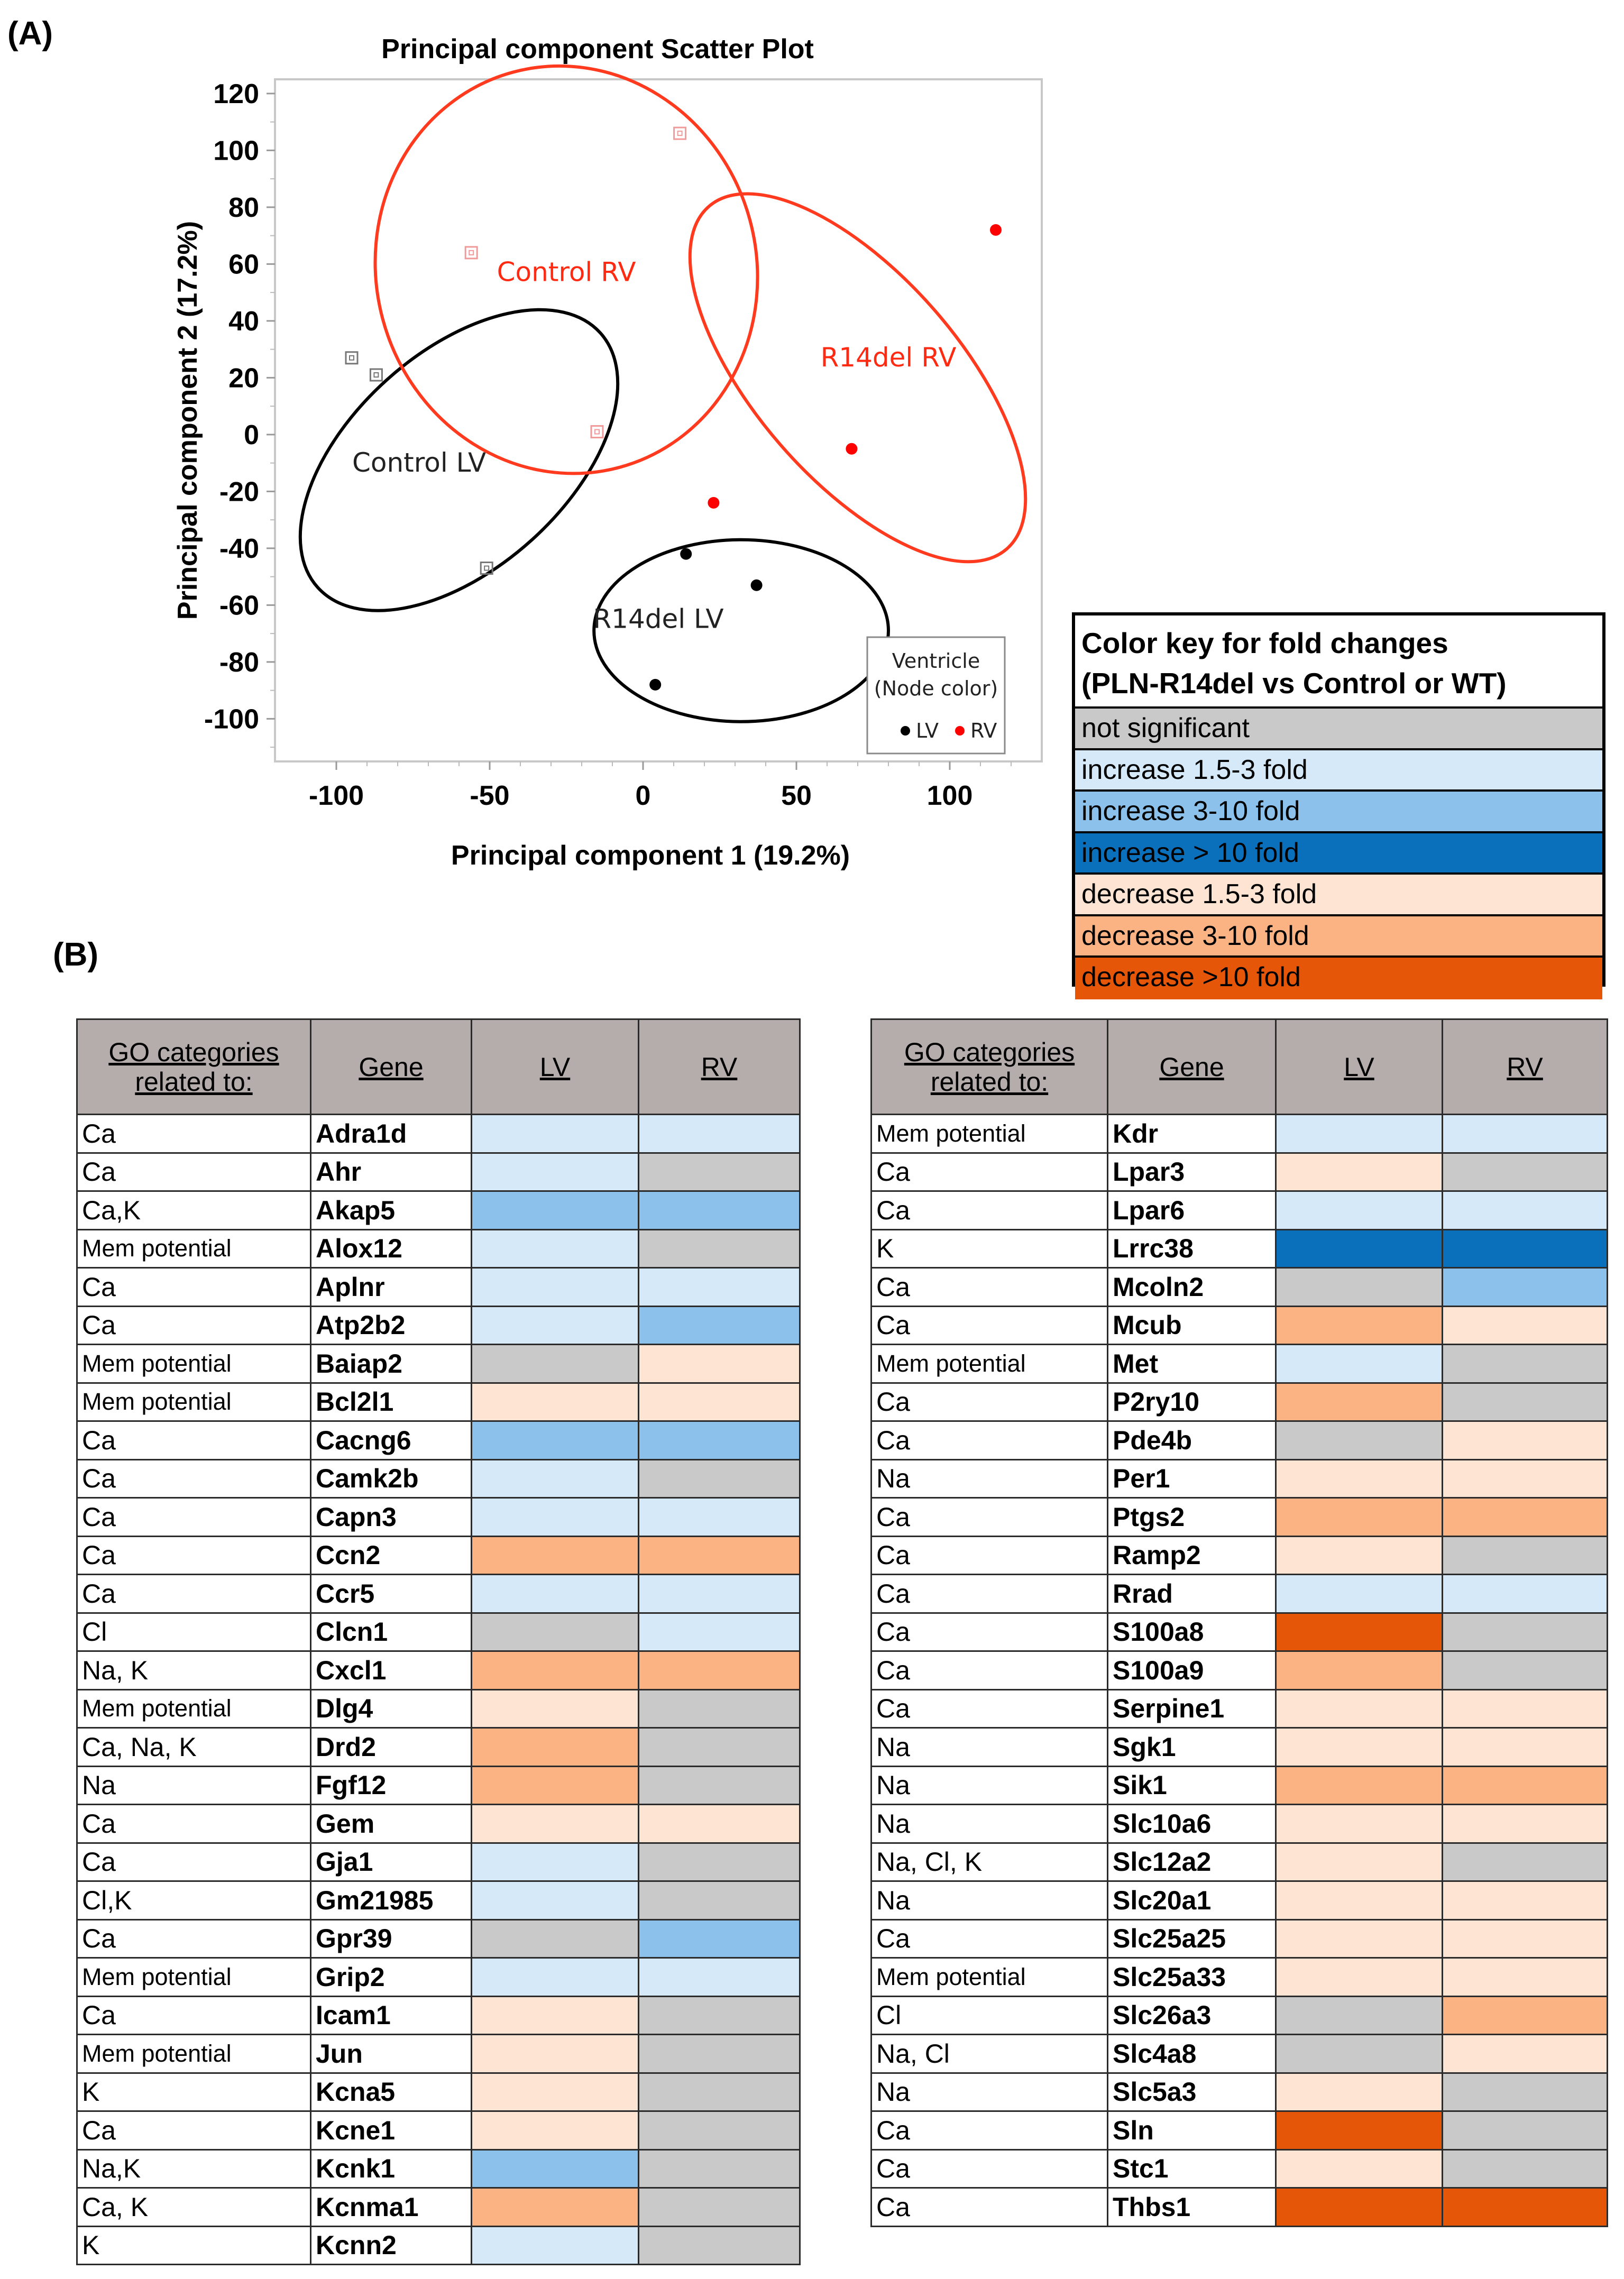  What do you see at coordinates (1359, 1067) in the screenshot?
I see `header-lv: LV` at bounding box center [1359, 1067].